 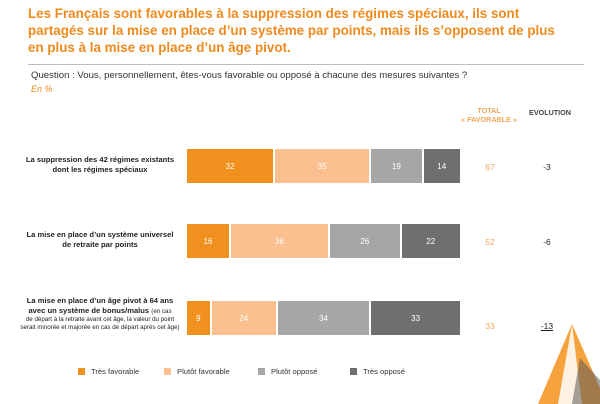 I want to click on row-label-1-line1: La suppression des 42 régimes existants, so click(x=100, y=159).